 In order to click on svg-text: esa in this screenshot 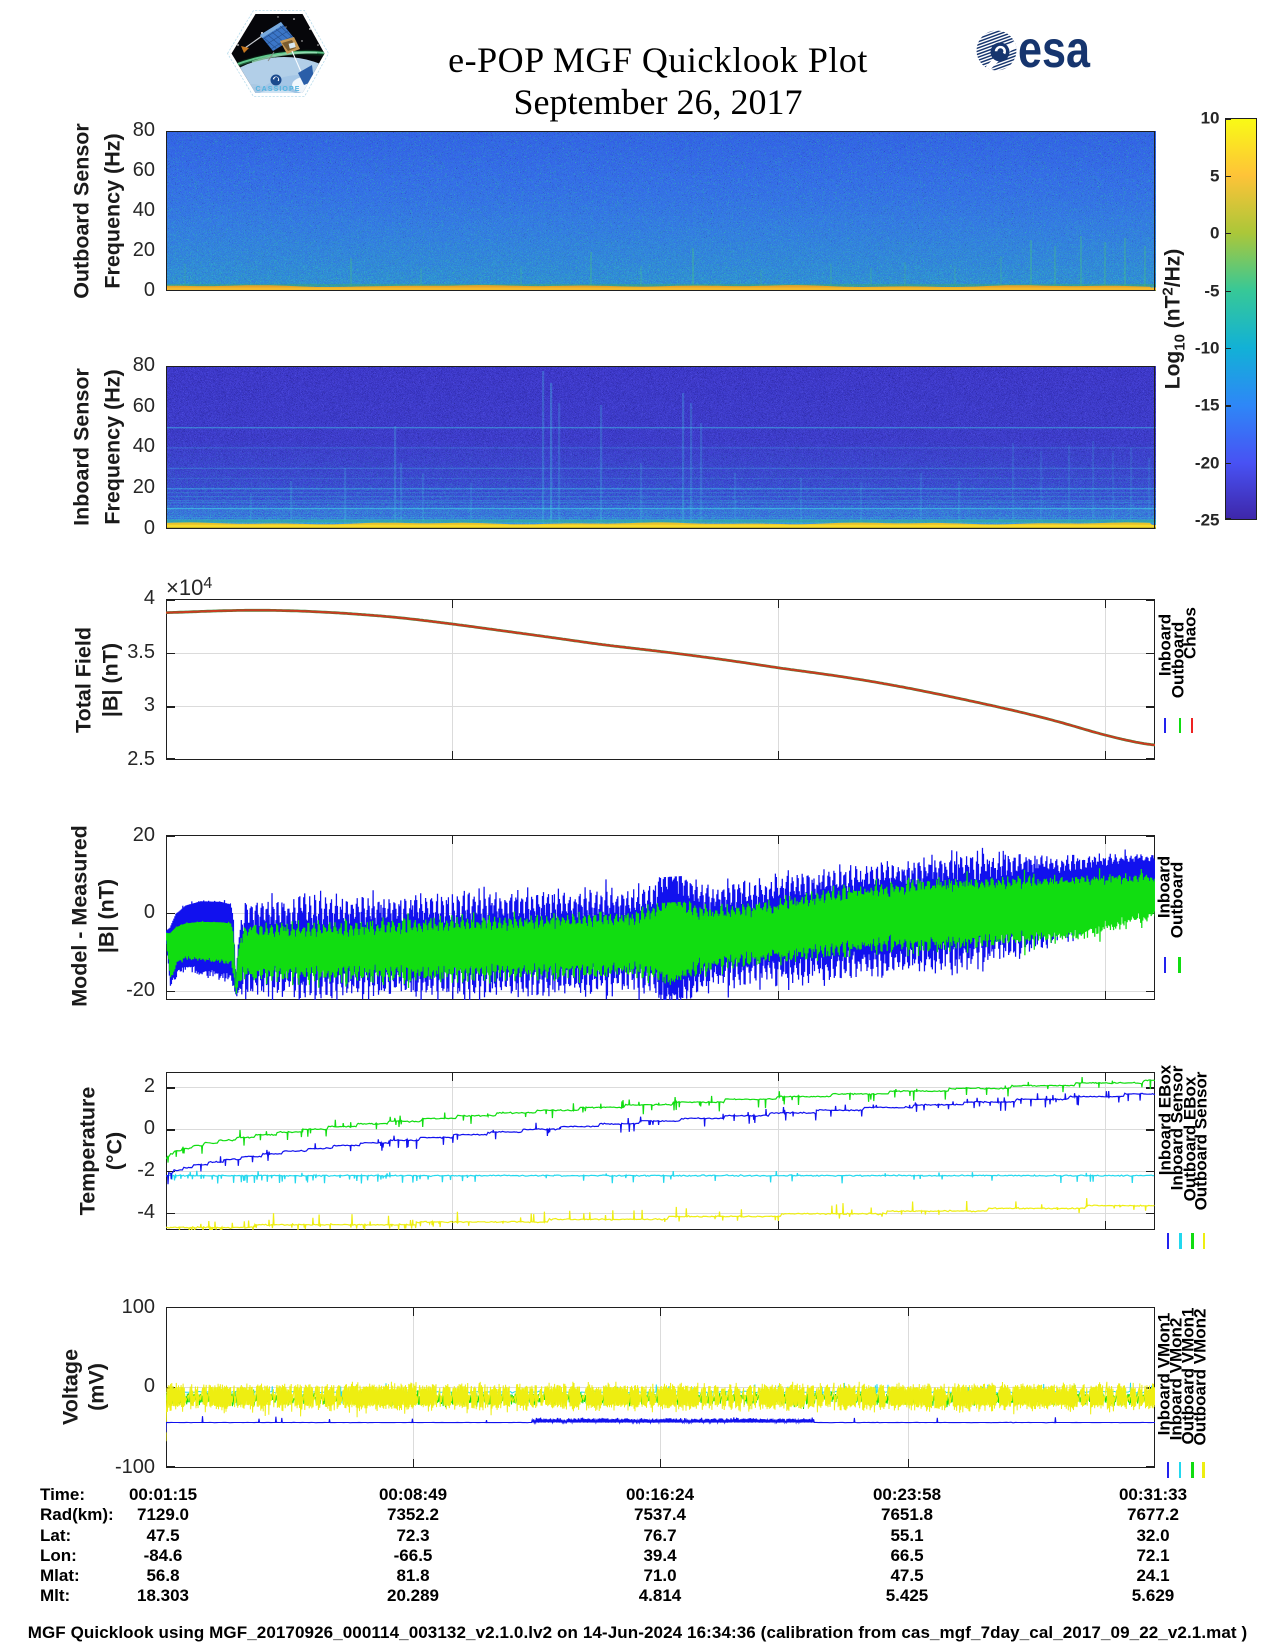, I will do `click(1054, 51)`.